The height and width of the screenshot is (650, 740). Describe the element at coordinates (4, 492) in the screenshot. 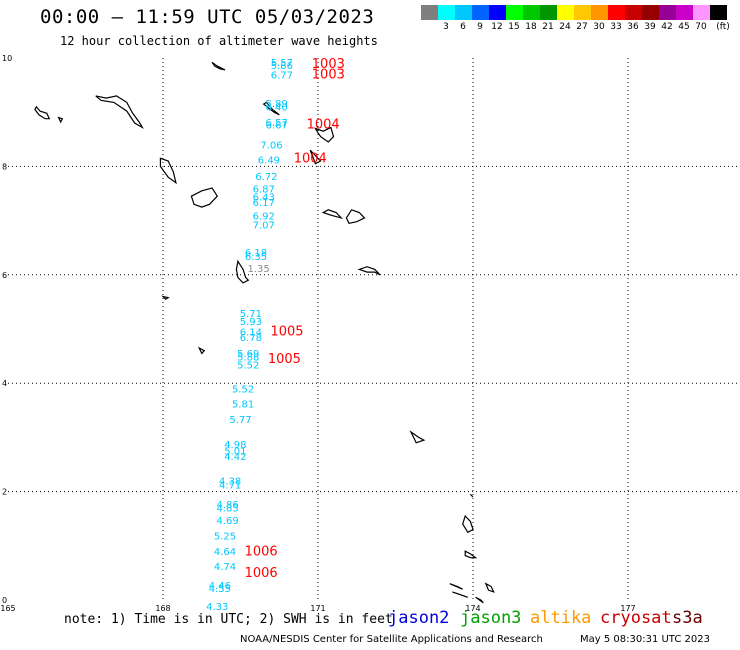

I see `lat-tick-label: 2` at that location.